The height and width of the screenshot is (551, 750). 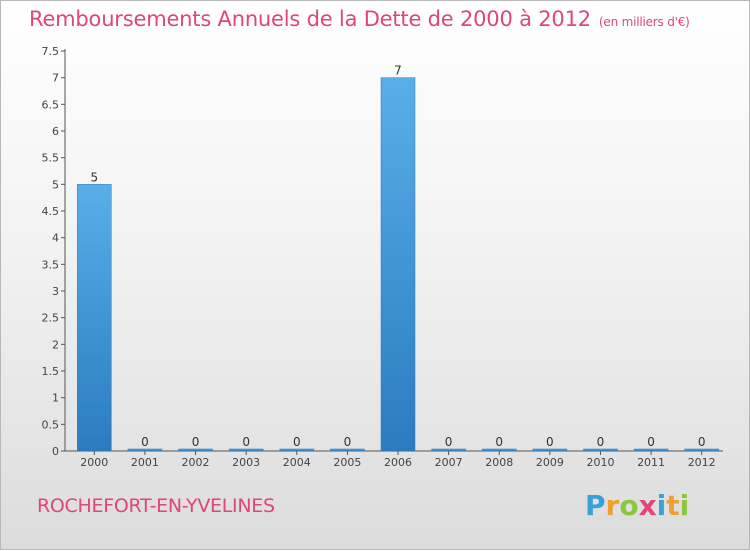 What do you see at coordinates (196, 462) in the screenshot?
I see `x-tick-label-2002: 2002` at bounding box center [196, 462].